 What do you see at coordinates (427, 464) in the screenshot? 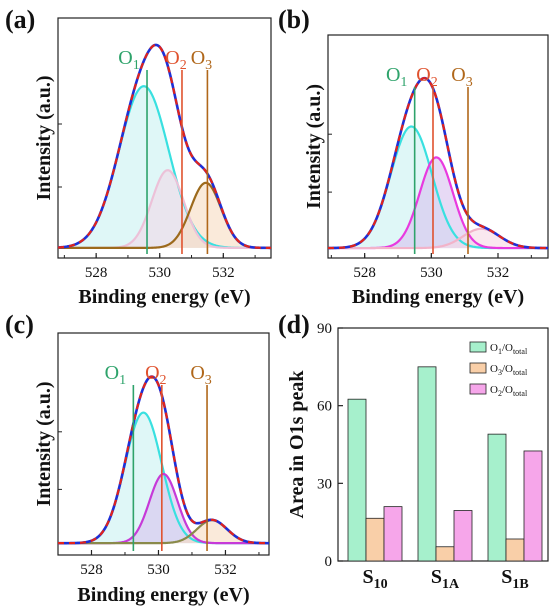
I see `bar-s1a-o1` at bounding box center [427, 464].